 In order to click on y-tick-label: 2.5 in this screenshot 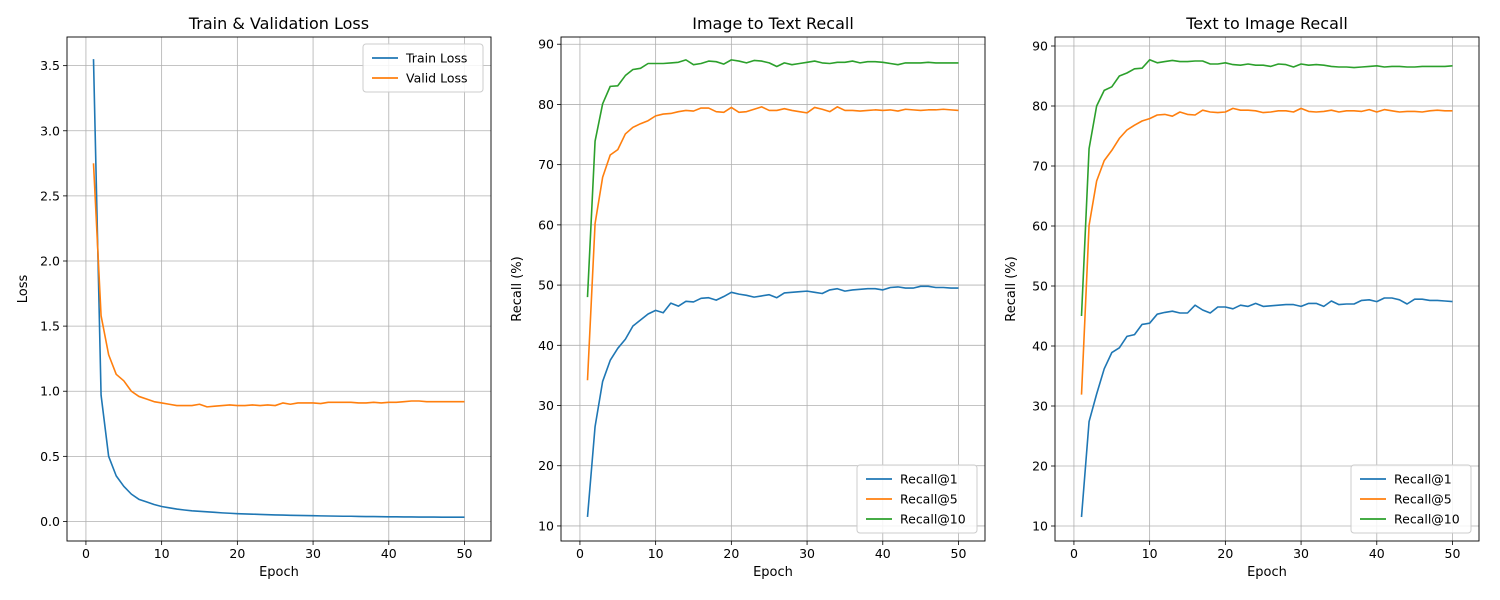, I will do `click(50, 195)`.